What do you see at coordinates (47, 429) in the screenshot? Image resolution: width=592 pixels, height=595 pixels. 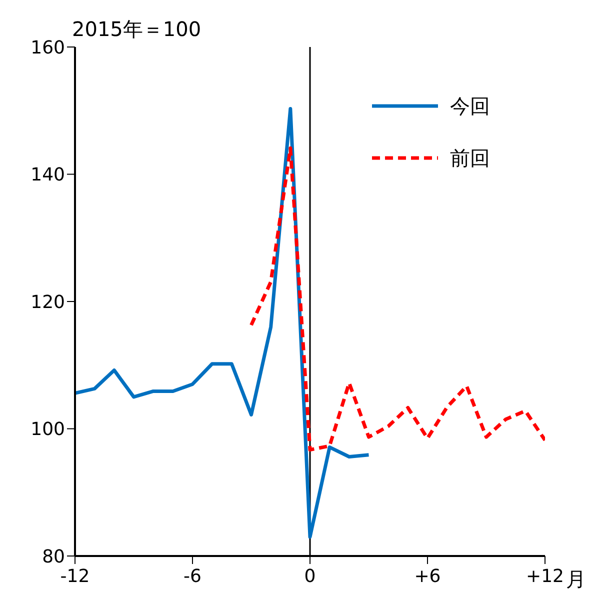 I see `y-tick-label: 100` at bounding box center [47, 429].